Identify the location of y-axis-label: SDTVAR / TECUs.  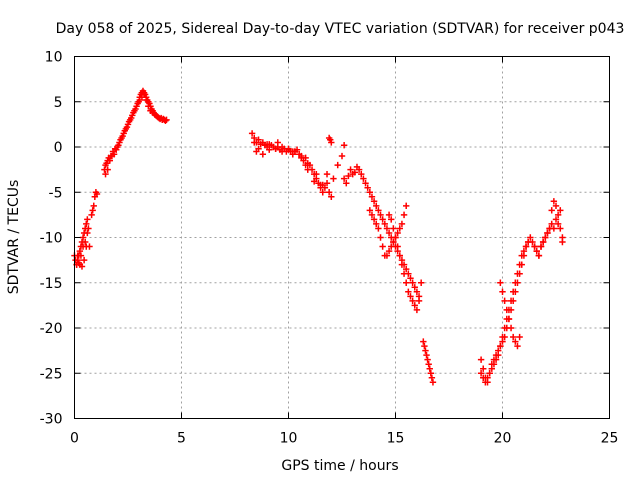
(14, 237).